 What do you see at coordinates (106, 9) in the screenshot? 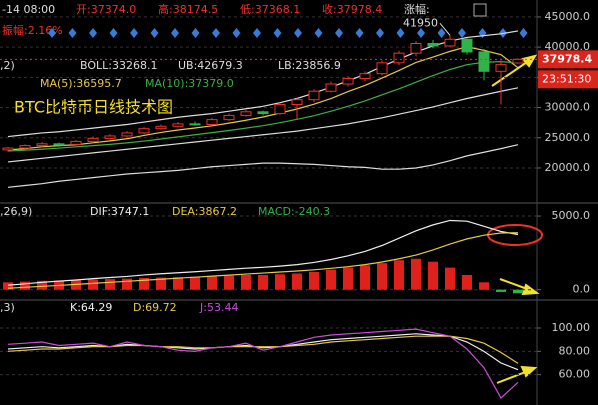
I see `header-open: 开:37374.0` at bounding box center [106, 9].